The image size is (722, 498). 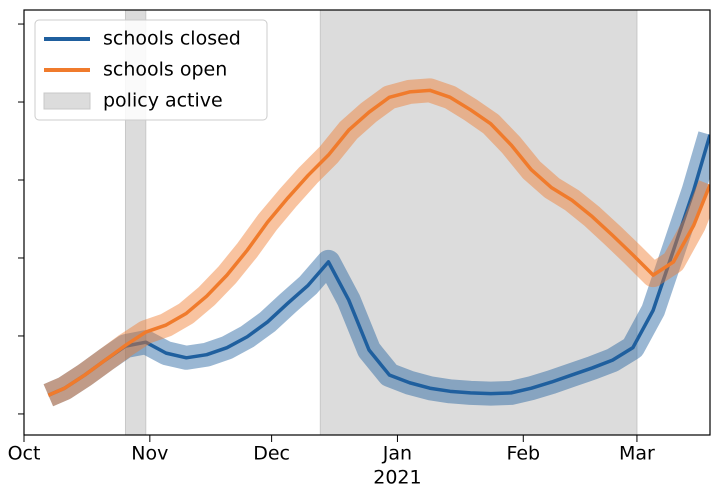 What do you see at coordinates (523, 454) in the screenshot?
I see `x-tick-label: Feb` at bounding box center [523, 454].